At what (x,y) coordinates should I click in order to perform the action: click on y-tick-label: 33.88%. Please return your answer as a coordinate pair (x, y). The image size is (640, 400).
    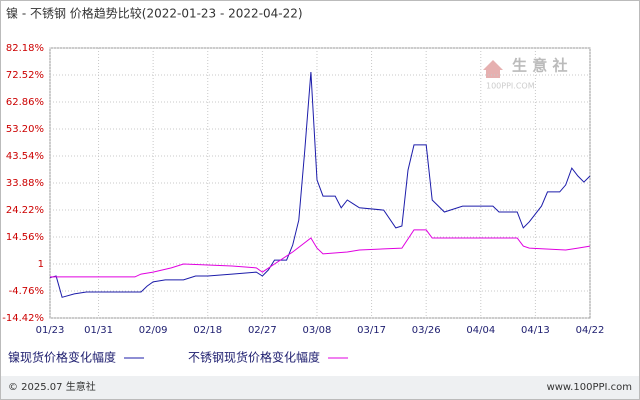
    Looking at the image, I should click on (25, 183).